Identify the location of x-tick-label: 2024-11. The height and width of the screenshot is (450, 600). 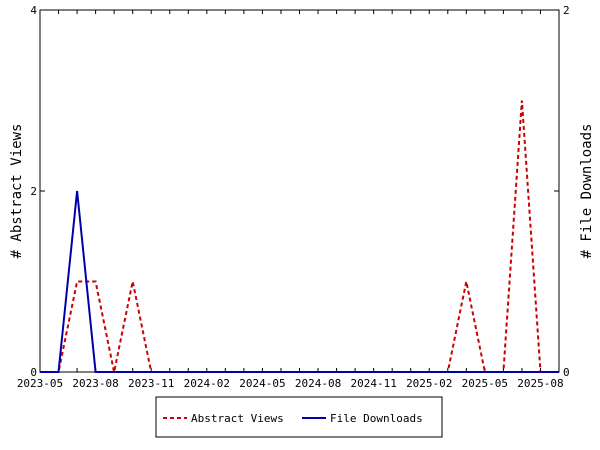
(373, 383).